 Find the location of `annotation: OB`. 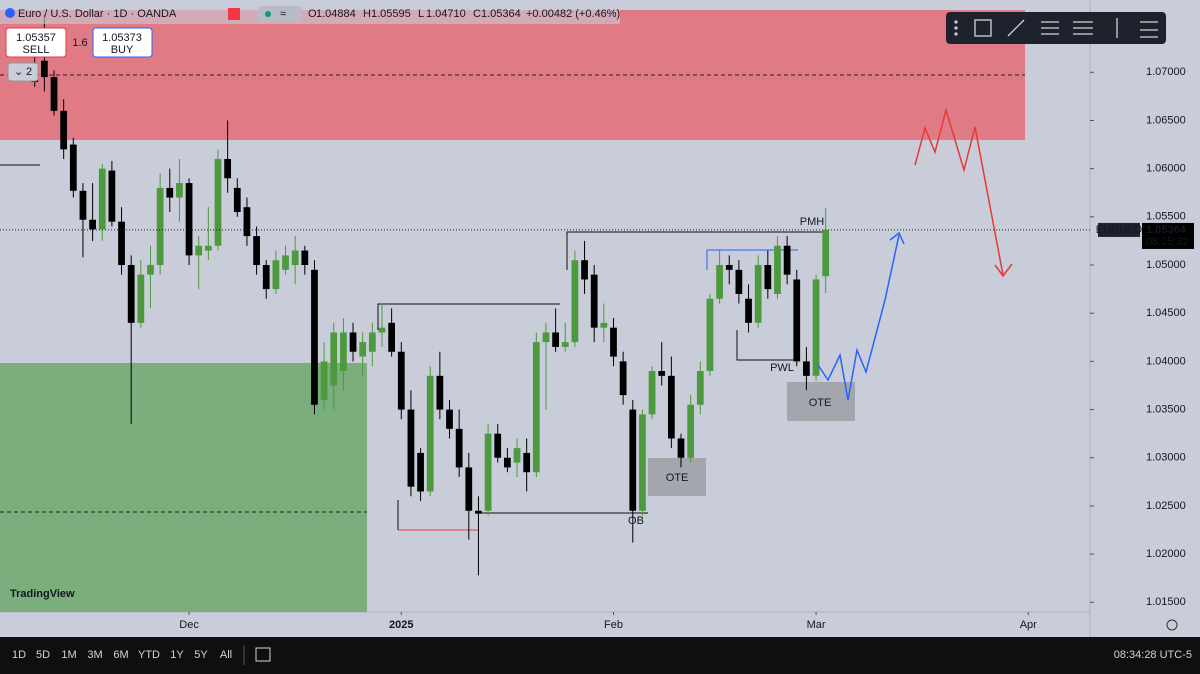

annotation: OB is located at coordinates (636, 521).